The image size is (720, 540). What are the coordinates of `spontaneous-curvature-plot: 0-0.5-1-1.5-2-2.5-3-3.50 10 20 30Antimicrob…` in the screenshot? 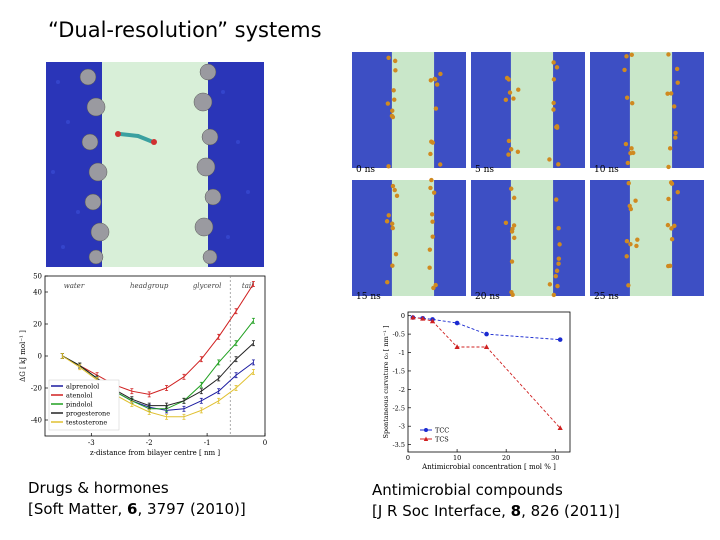 It's located at (478, 394).